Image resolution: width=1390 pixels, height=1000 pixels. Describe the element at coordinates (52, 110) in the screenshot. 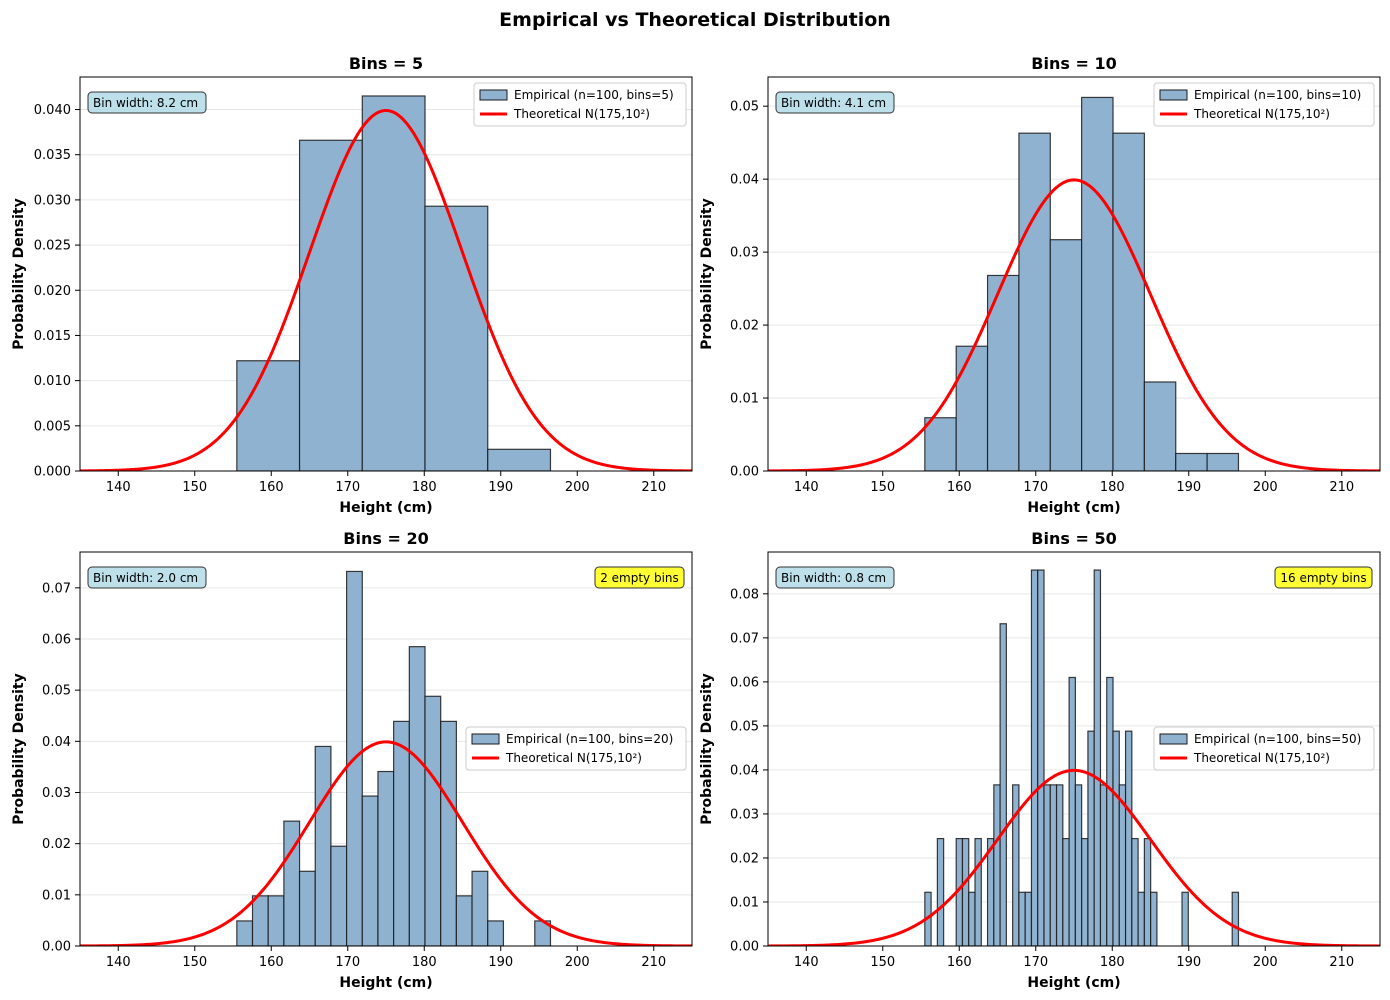

I see `y-tick-label: 0.040` at that location.